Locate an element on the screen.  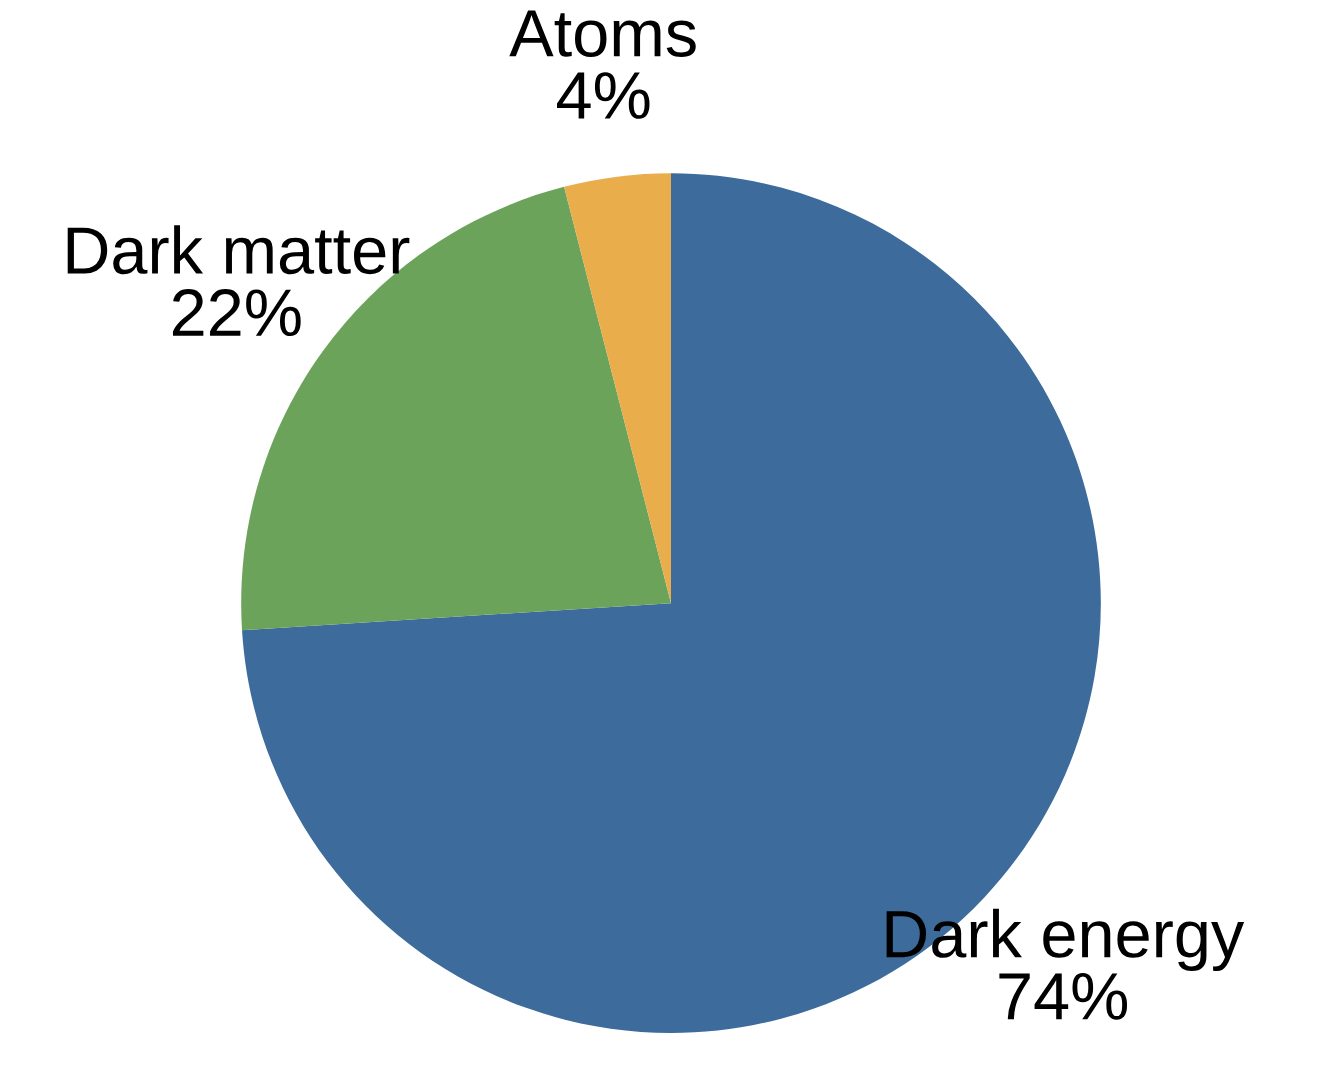
slice-label: Atoms is located at coordinates (602, 33).